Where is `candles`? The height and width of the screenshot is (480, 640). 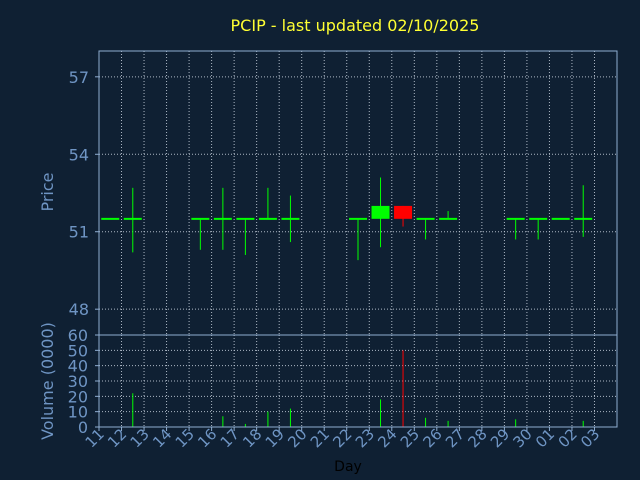 candles is located at coordinates (347, 219).